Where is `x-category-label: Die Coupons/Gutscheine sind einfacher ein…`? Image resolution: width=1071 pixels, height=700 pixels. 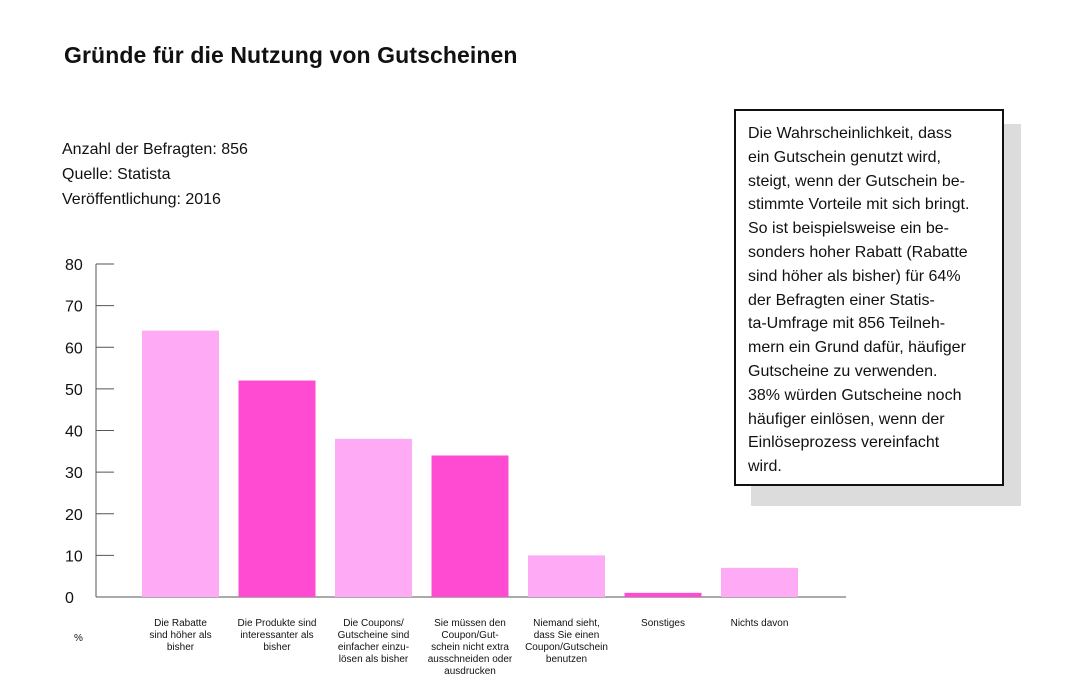 x-category-label: Die Coupons/Gutscheine sind einfacher ein… is located at coordinates (374, 641).